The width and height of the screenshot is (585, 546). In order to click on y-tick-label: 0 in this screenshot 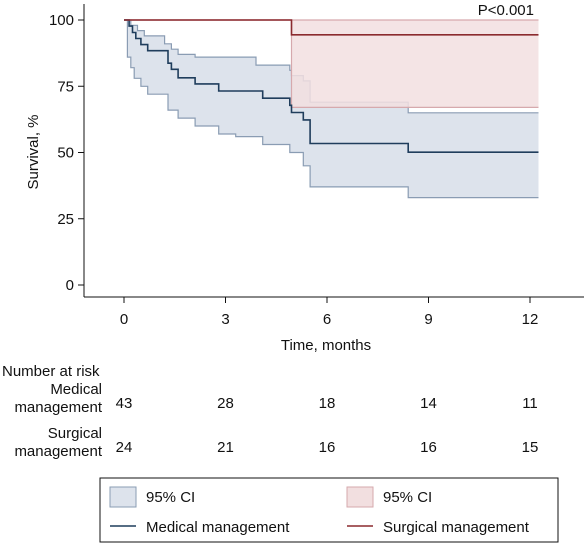, I will do `click(70, 285)`.